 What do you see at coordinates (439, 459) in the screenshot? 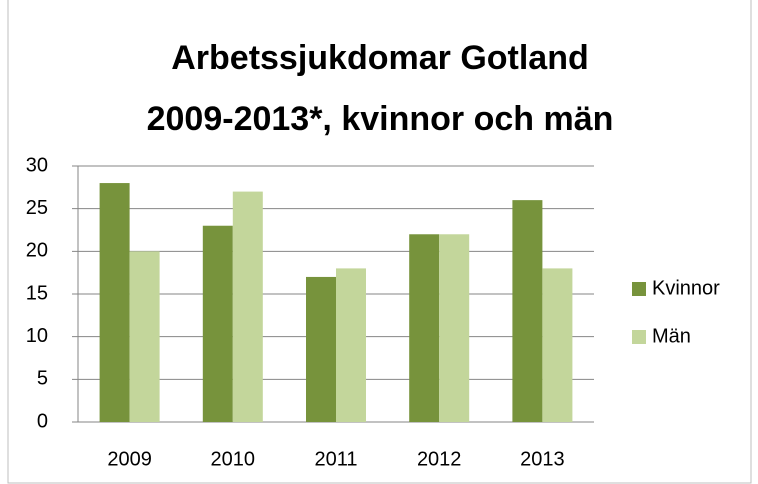
I see `x-tick-label: 2012` at bounding box center [439, 459].